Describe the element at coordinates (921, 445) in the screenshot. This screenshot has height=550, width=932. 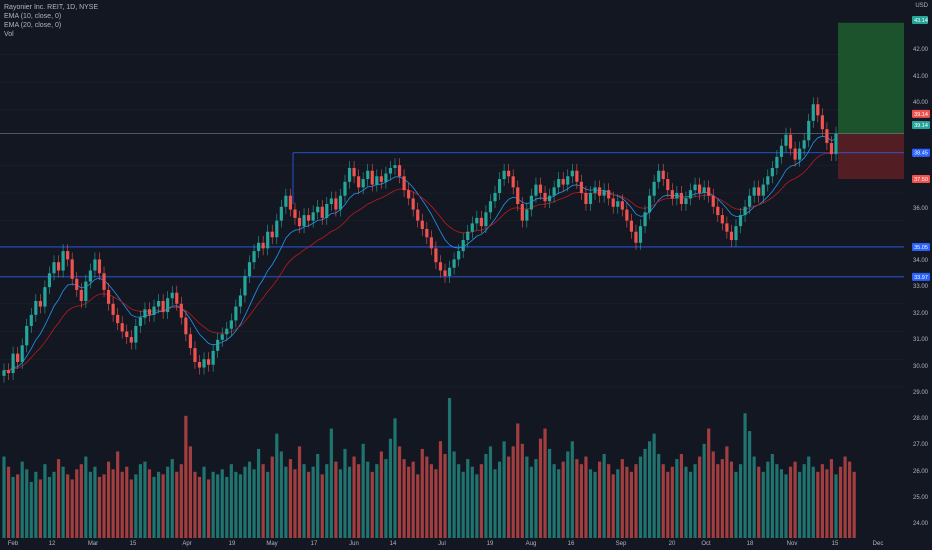
I see `price-tick-label: 27.00` at that location.